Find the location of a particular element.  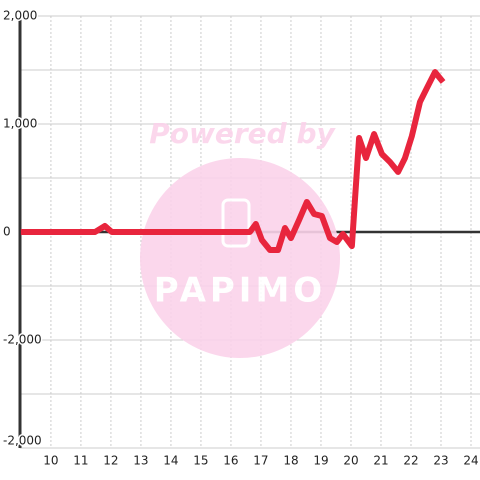

x-tick-label: 24 is located at coordinates (470, 461).